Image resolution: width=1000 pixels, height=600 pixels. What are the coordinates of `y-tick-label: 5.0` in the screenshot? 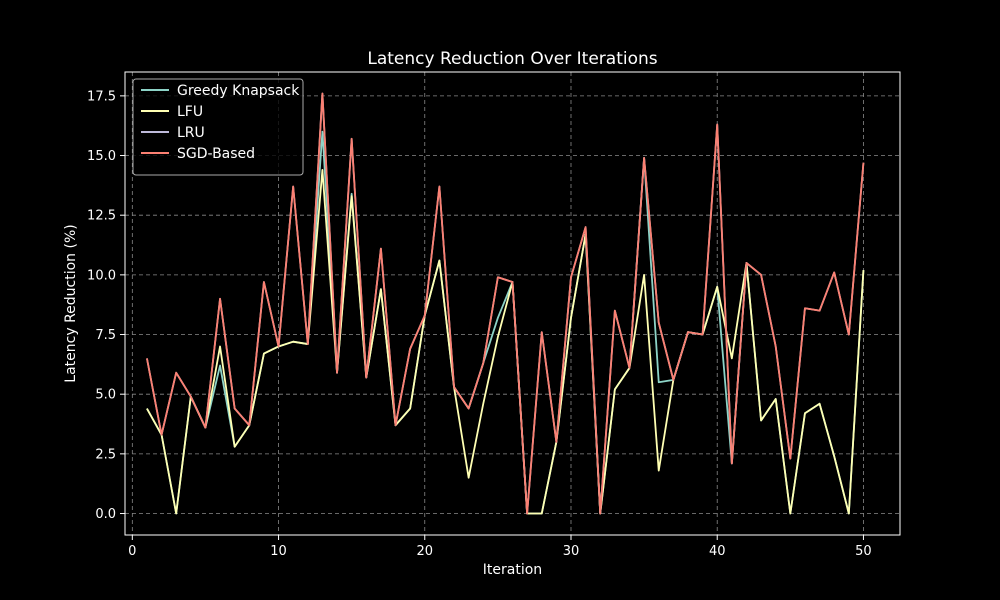 It's located at (105, 395).